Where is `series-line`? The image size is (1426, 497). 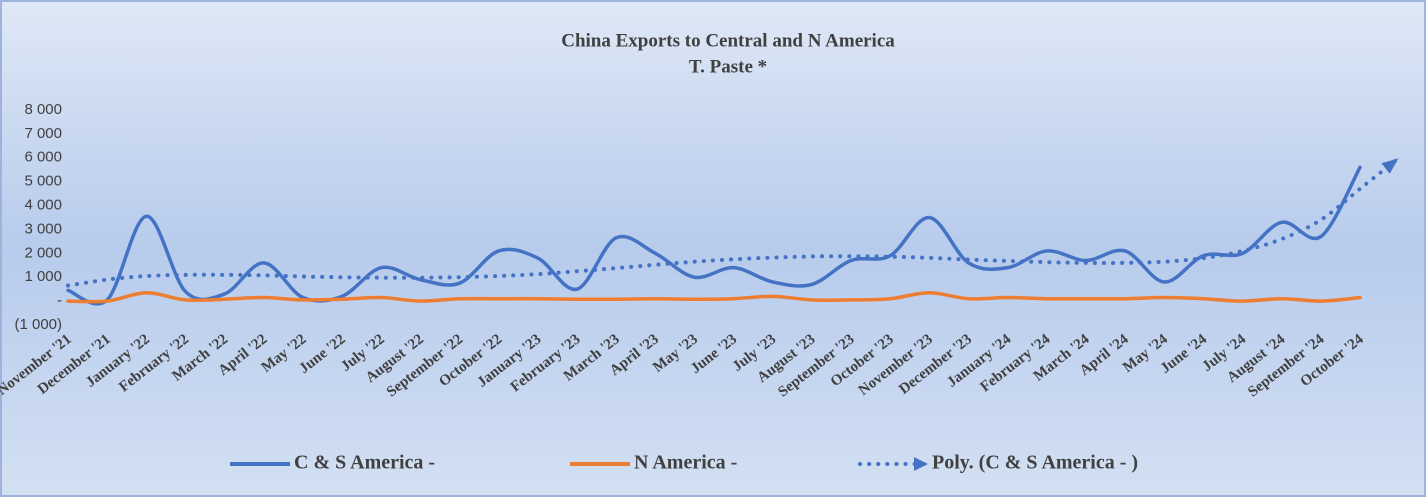 series-line is located at coordinates (714, 297).